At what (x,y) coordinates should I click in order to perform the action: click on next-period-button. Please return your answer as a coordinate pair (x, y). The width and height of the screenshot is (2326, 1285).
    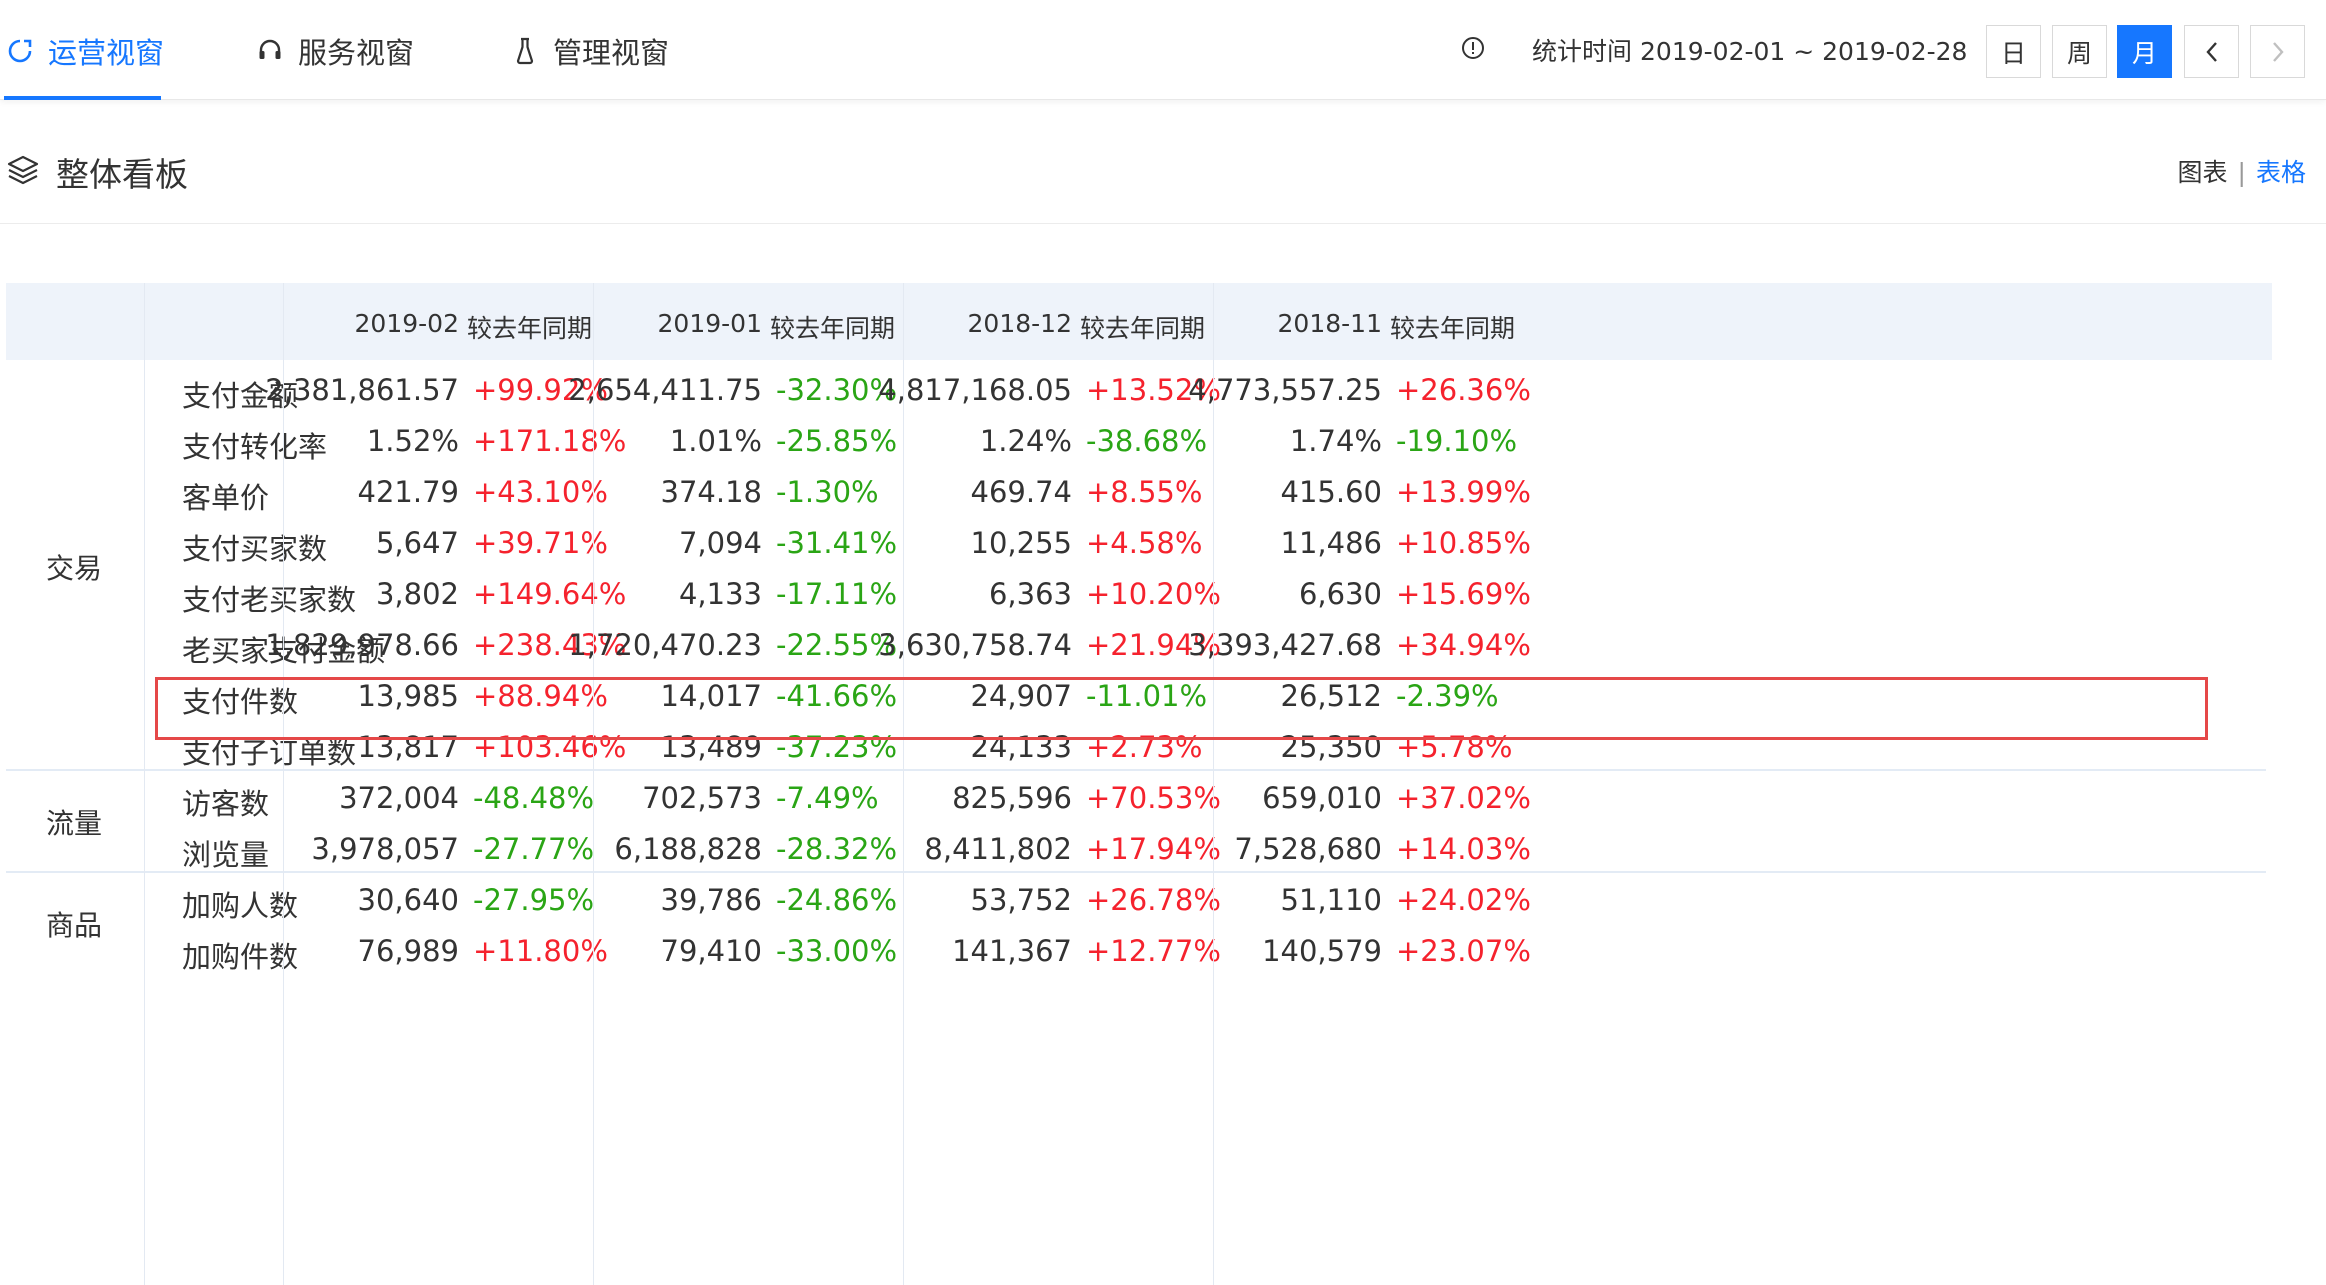
    Looking at the image, I should click on (2277, 51).